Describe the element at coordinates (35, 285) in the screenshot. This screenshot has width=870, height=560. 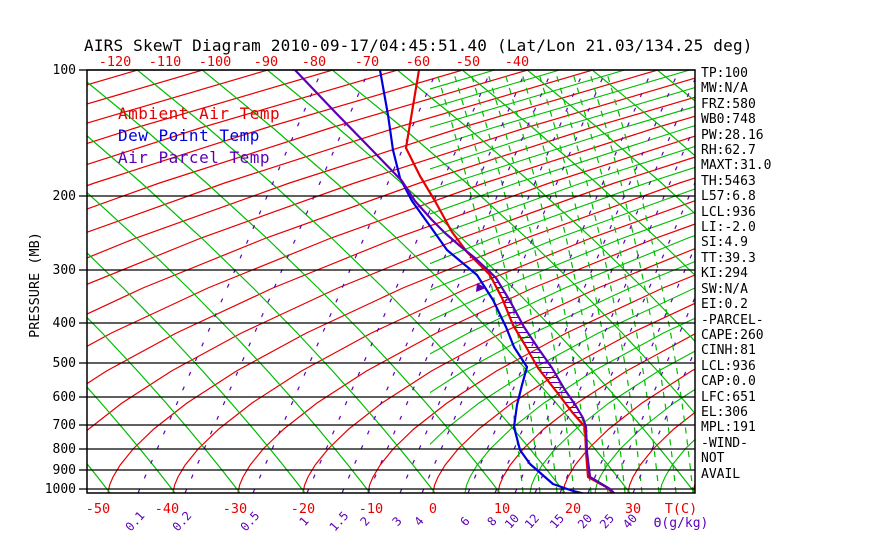
I see `pressure-axis-label: PRESSURE (MB)` at that location.